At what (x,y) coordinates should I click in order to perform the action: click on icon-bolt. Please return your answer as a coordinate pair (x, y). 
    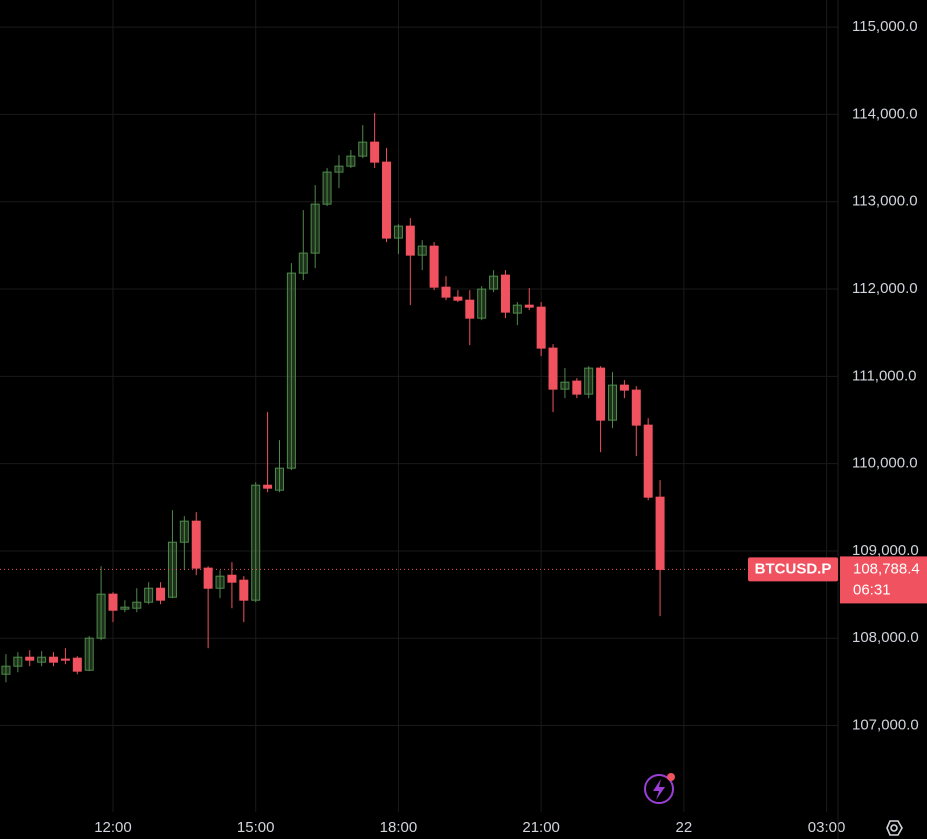
    Looking at the image, I should click on (659, 789).